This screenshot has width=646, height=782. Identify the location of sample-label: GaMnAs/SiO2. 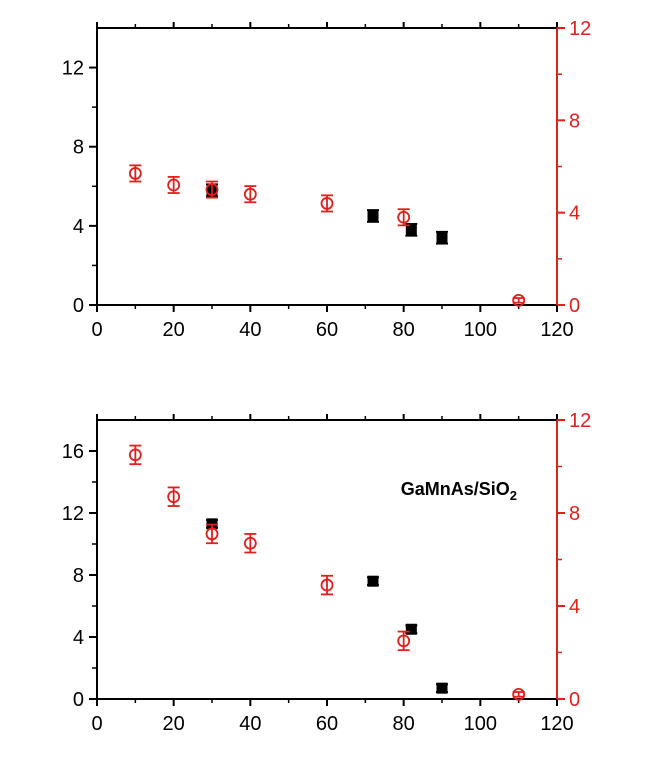
(459, 491).